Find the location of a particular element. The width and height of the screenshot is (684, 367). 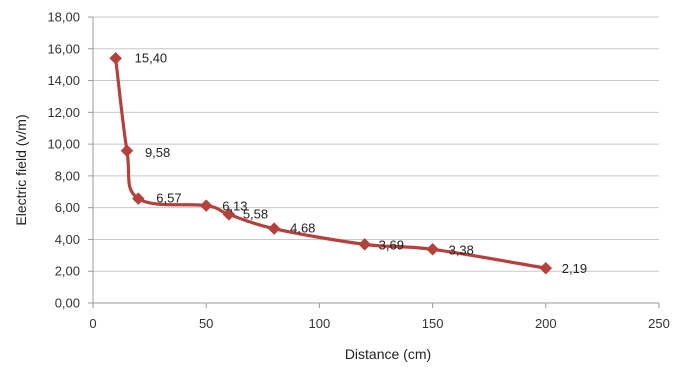

y-tick-label: 16,00 is located at coordinates (63, 48).